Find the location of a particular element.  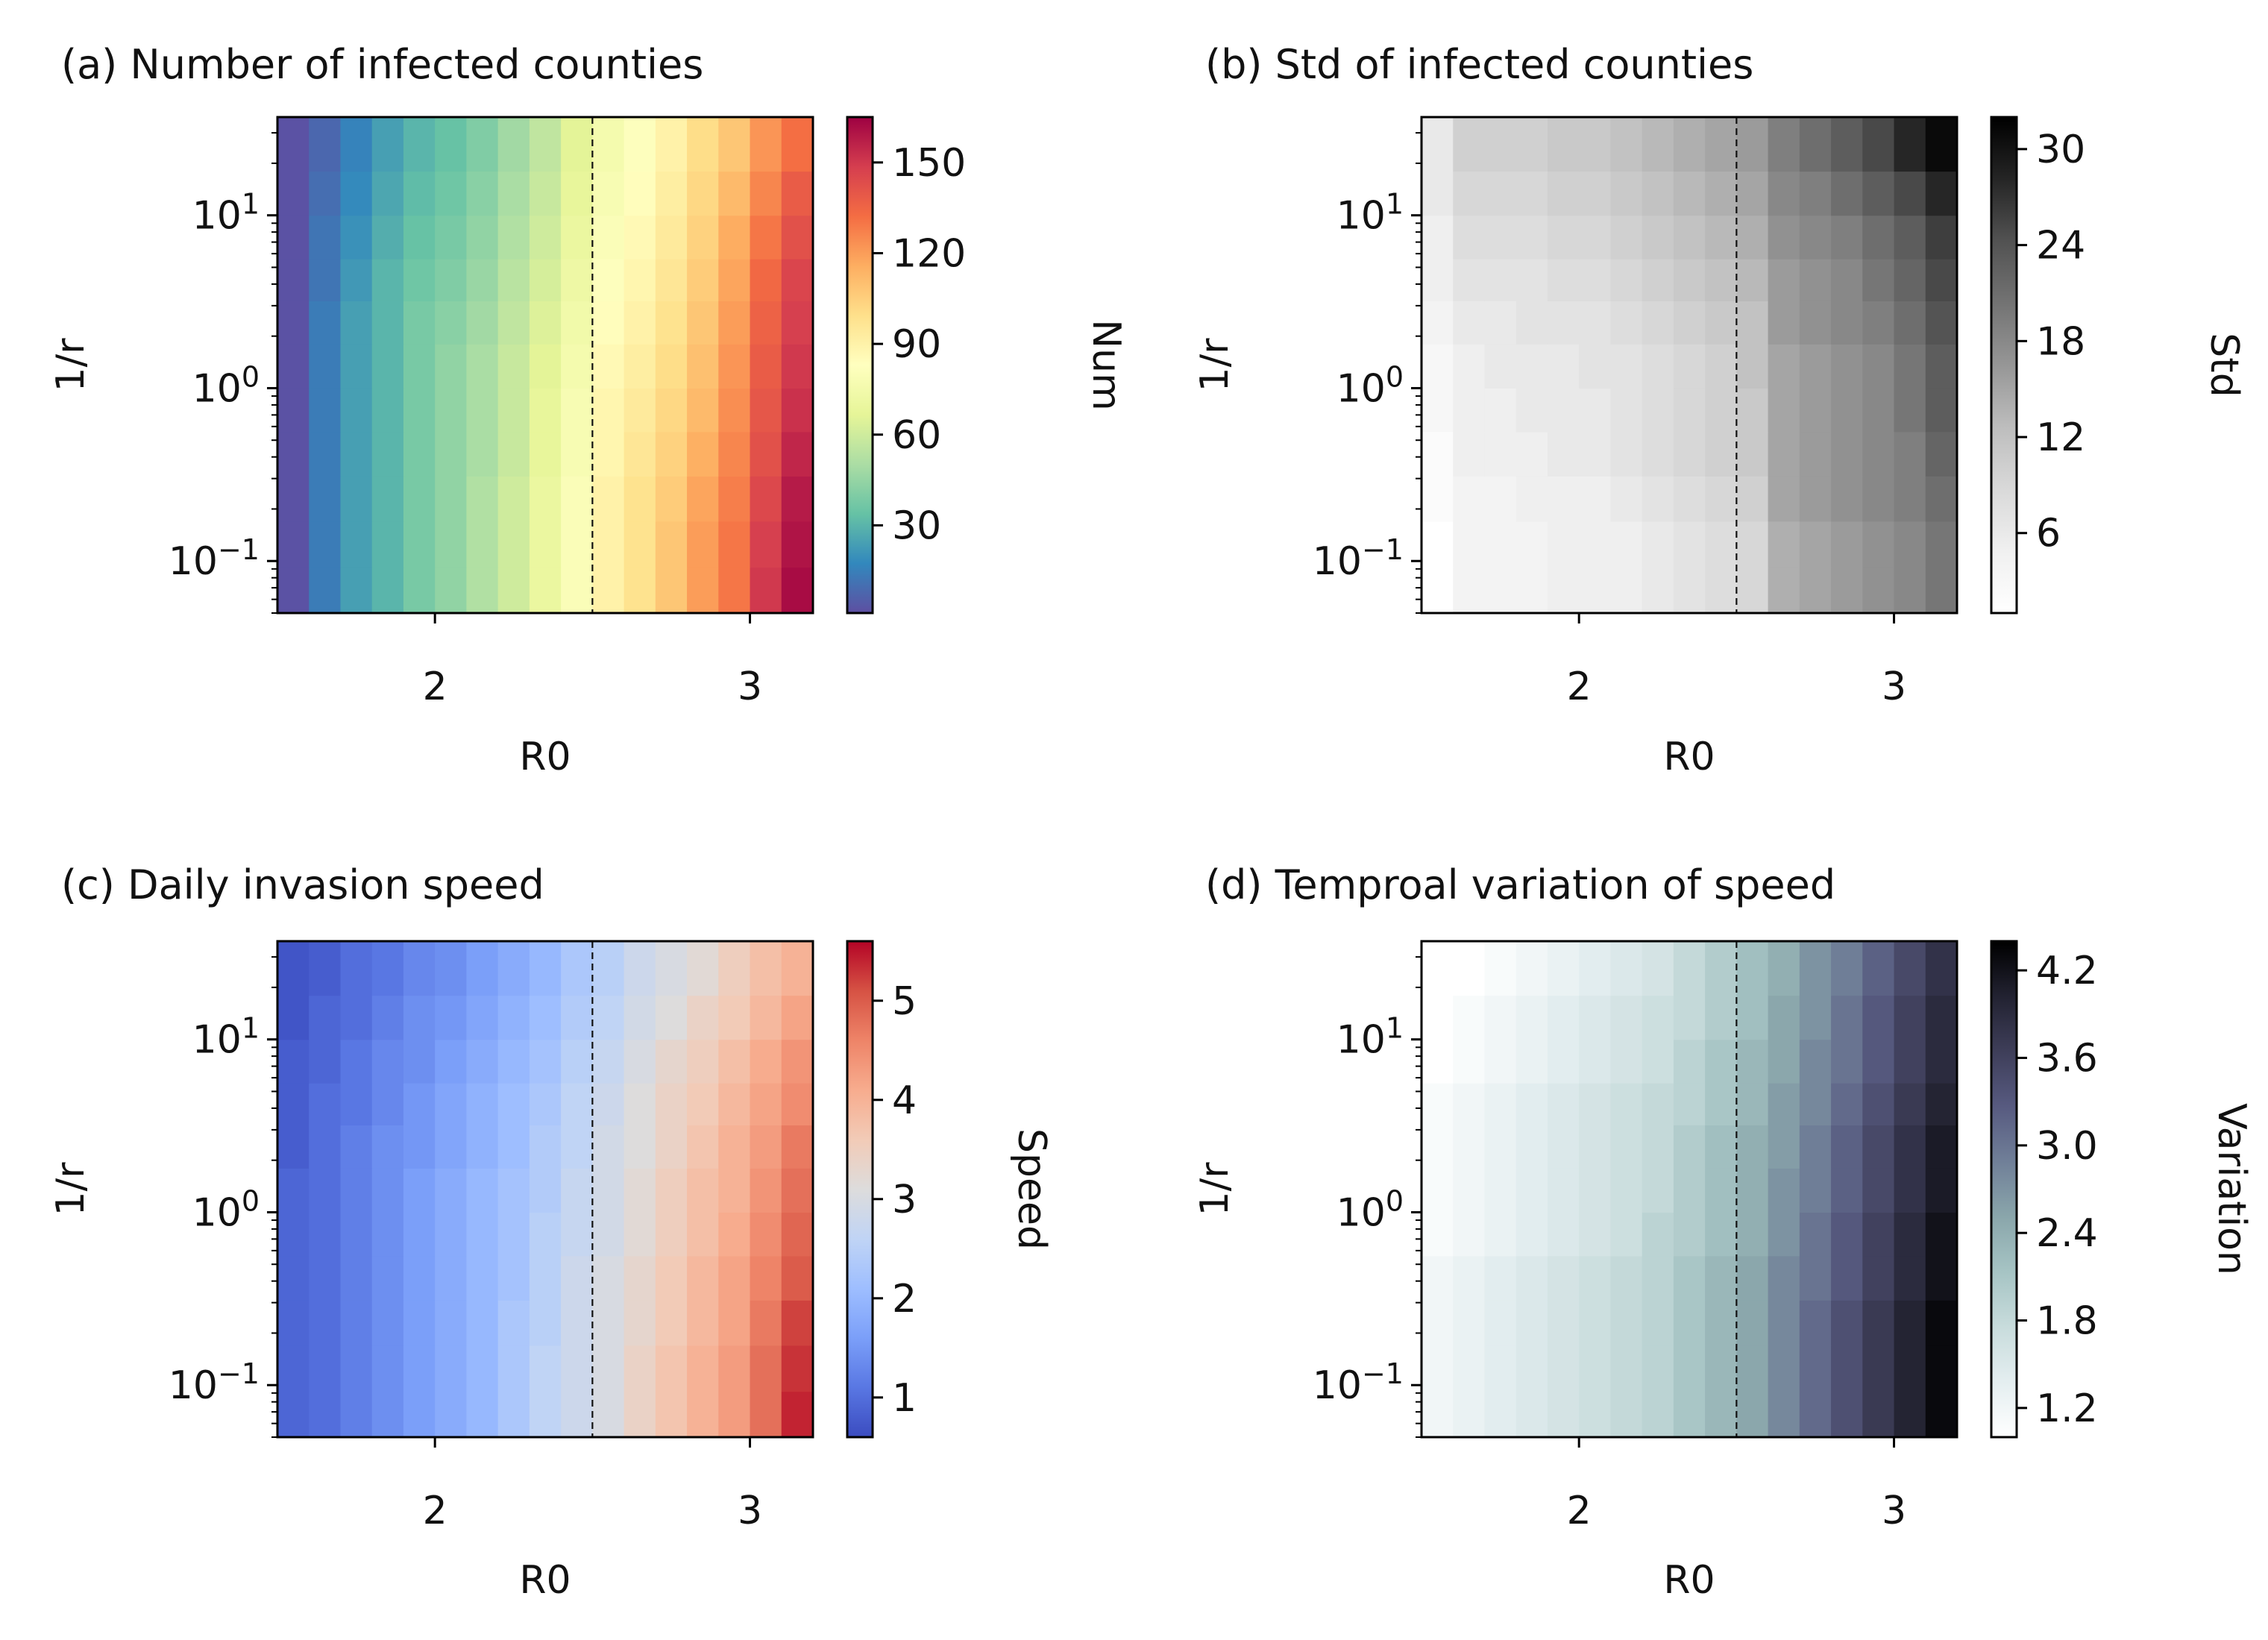

y-tick-label: 101 is located at coordinates (1370, 213).